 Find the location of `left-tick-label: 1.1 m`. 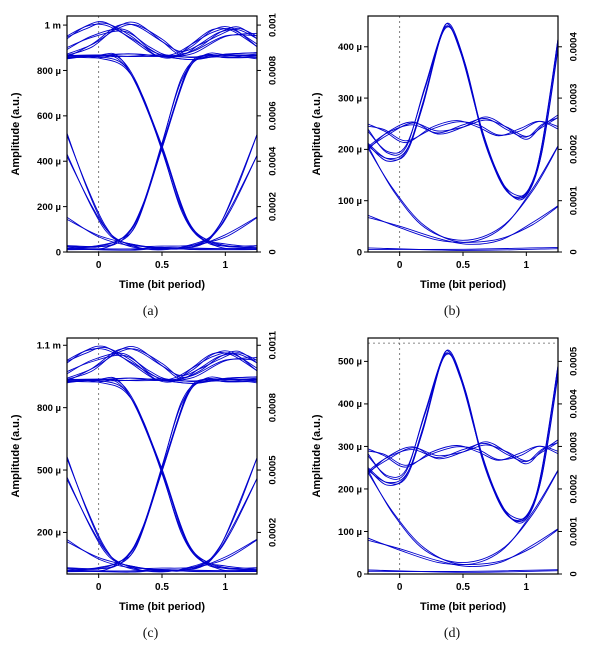

left-tick-label: 1.1 m is located at coordinates (48, 346).